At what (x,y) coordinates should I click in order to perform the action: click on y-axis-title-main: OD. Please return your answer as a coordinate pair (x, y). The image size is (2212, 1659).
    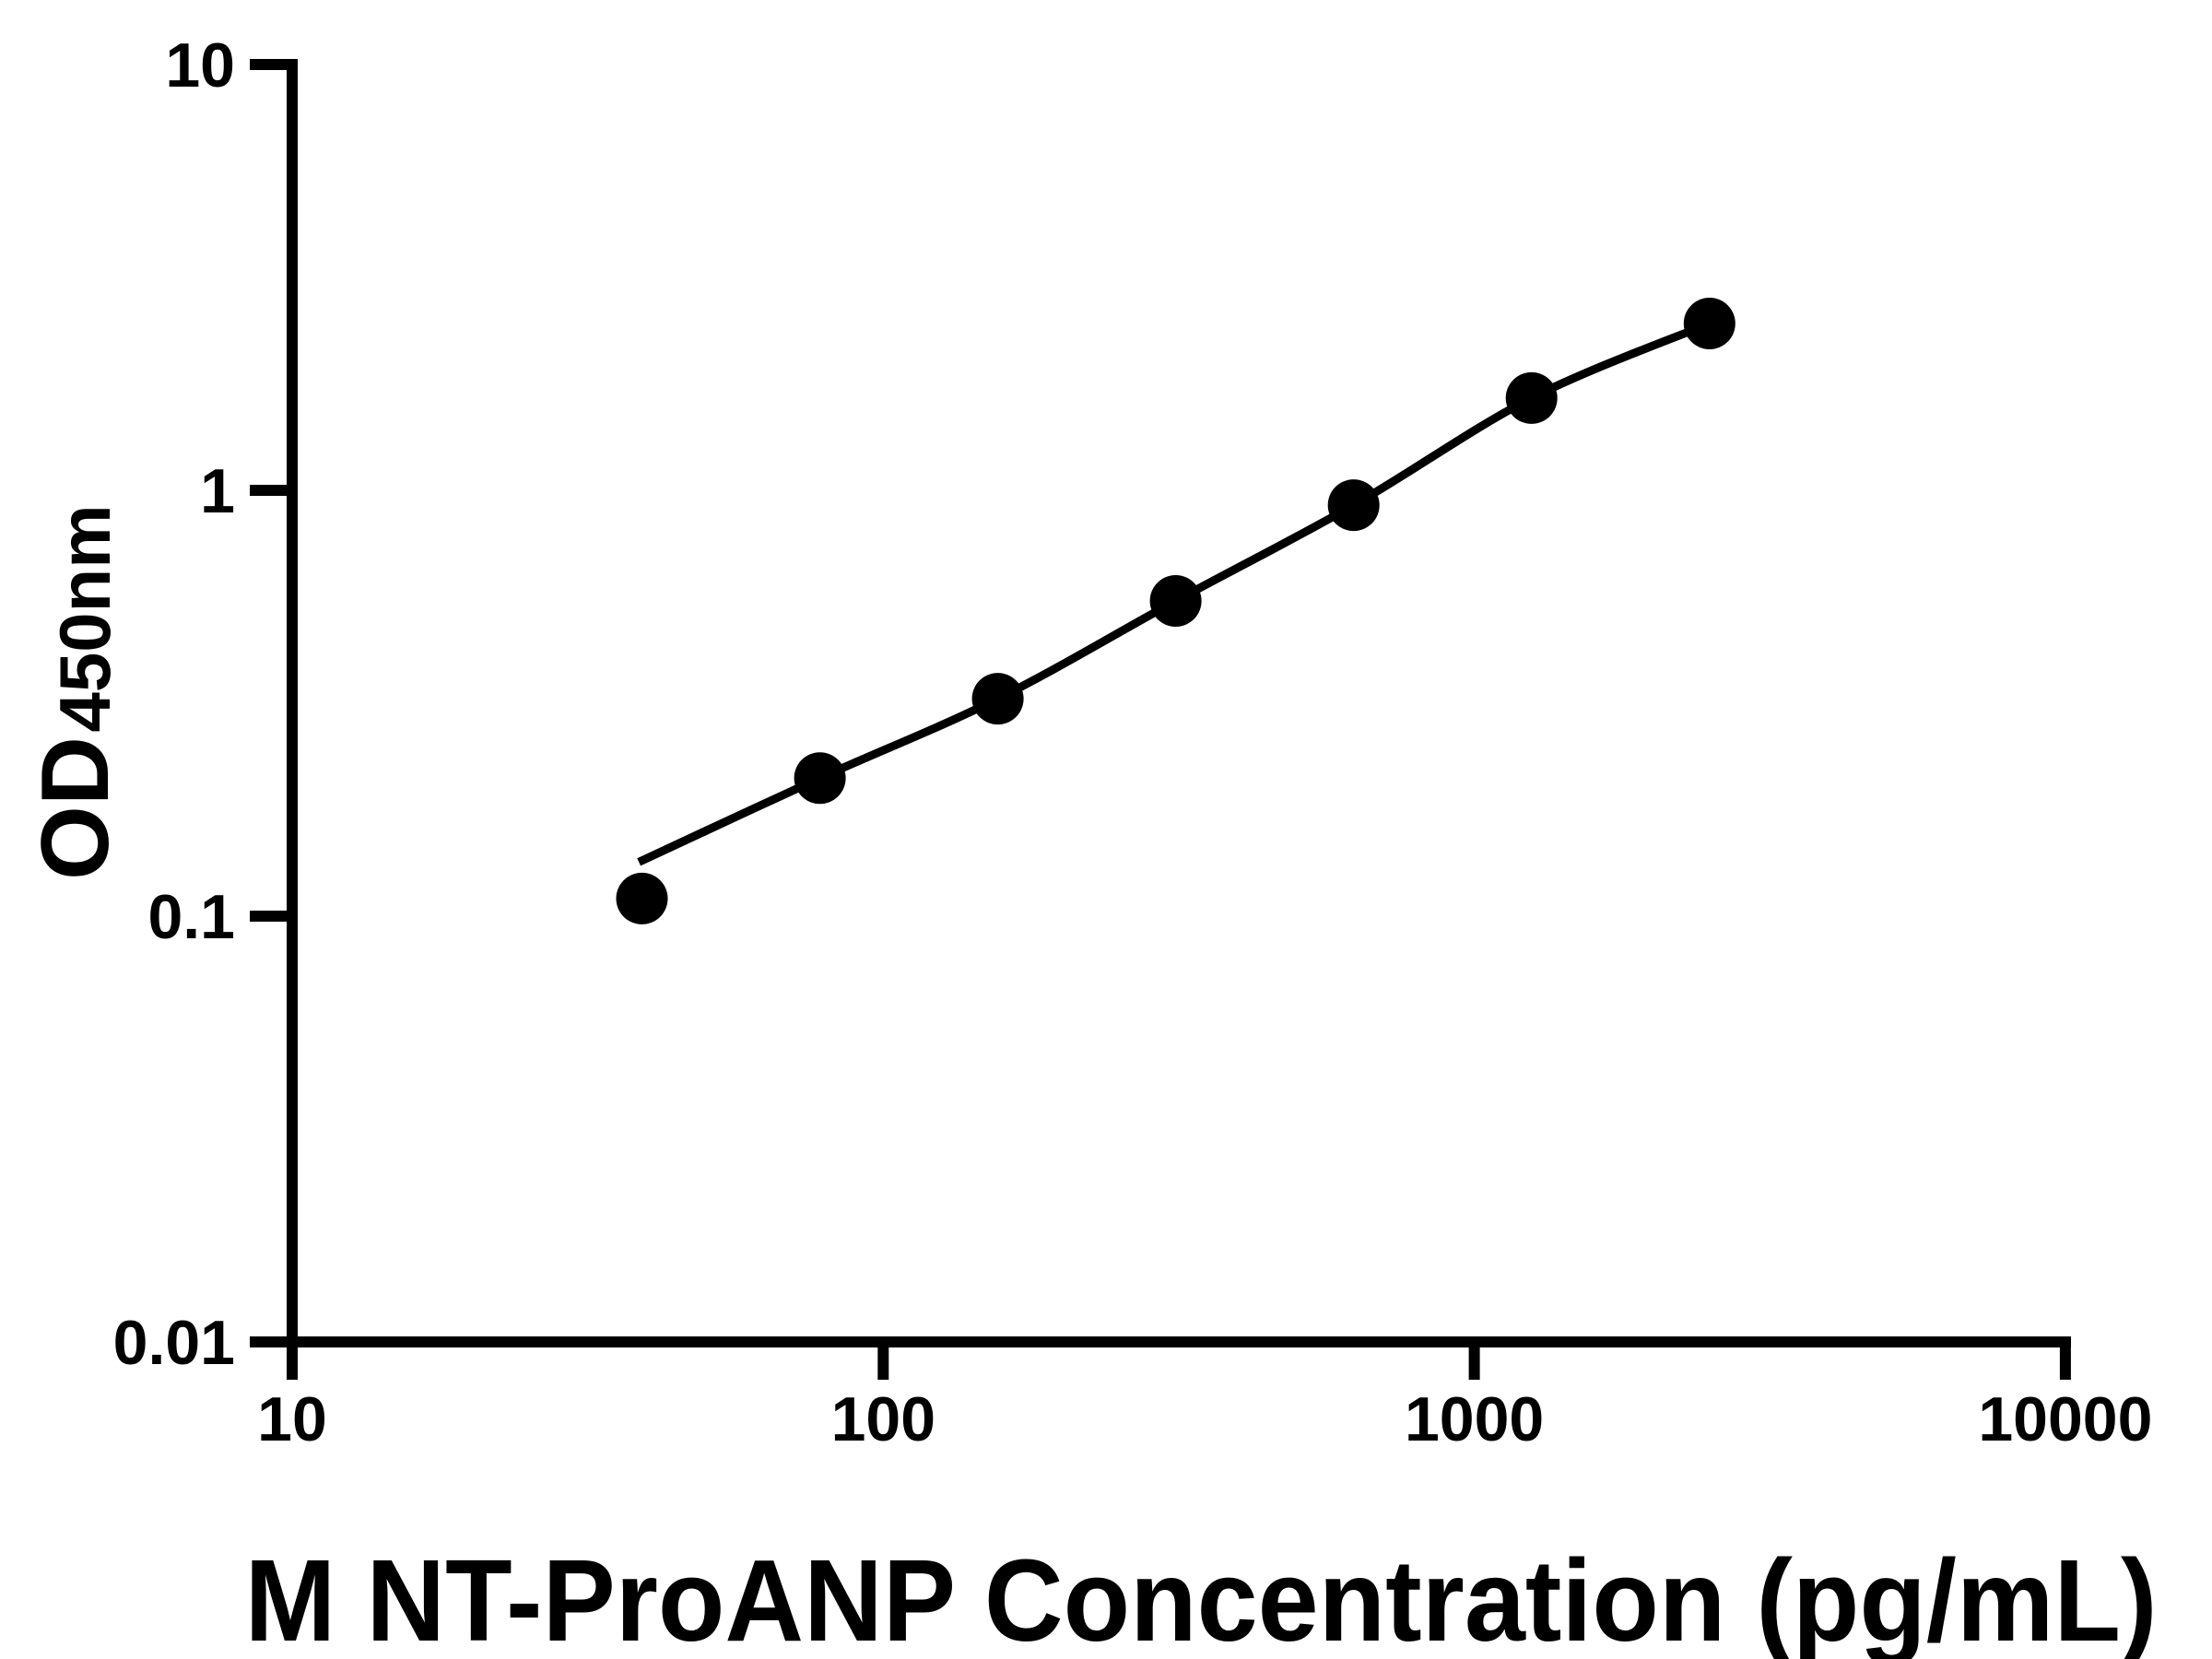
    Looking at the image, I should click on (75, 808).